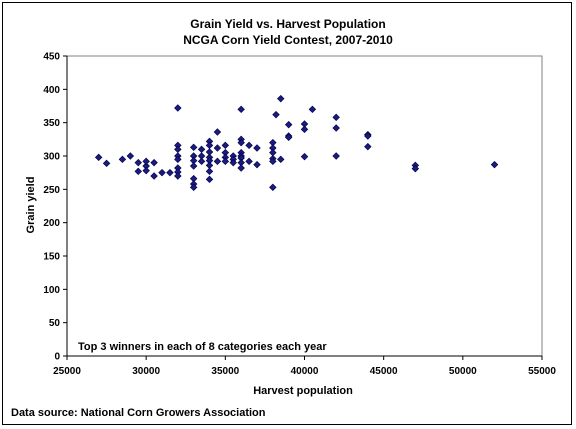  I want to click on x-axis-label: Harvest population, so click(303, 391).